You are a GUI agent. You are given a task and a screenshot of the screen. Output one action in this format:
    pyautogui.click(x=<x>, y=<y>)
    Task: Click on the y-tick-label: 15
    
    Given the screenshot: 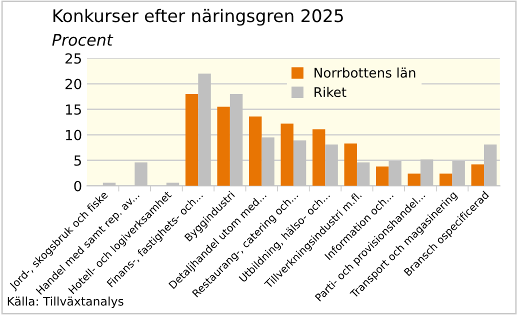 What is the action you would take?
    pyautogui.click(x=73, y=109)
    